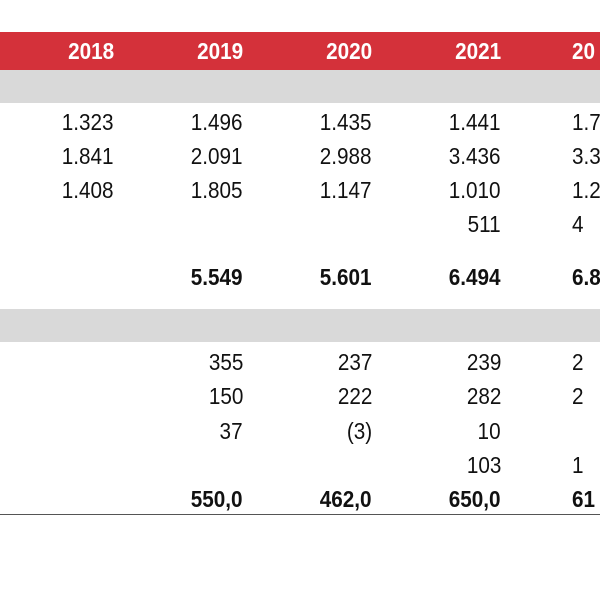  I want to click on table-cell: 2.091, so click(217, 156).